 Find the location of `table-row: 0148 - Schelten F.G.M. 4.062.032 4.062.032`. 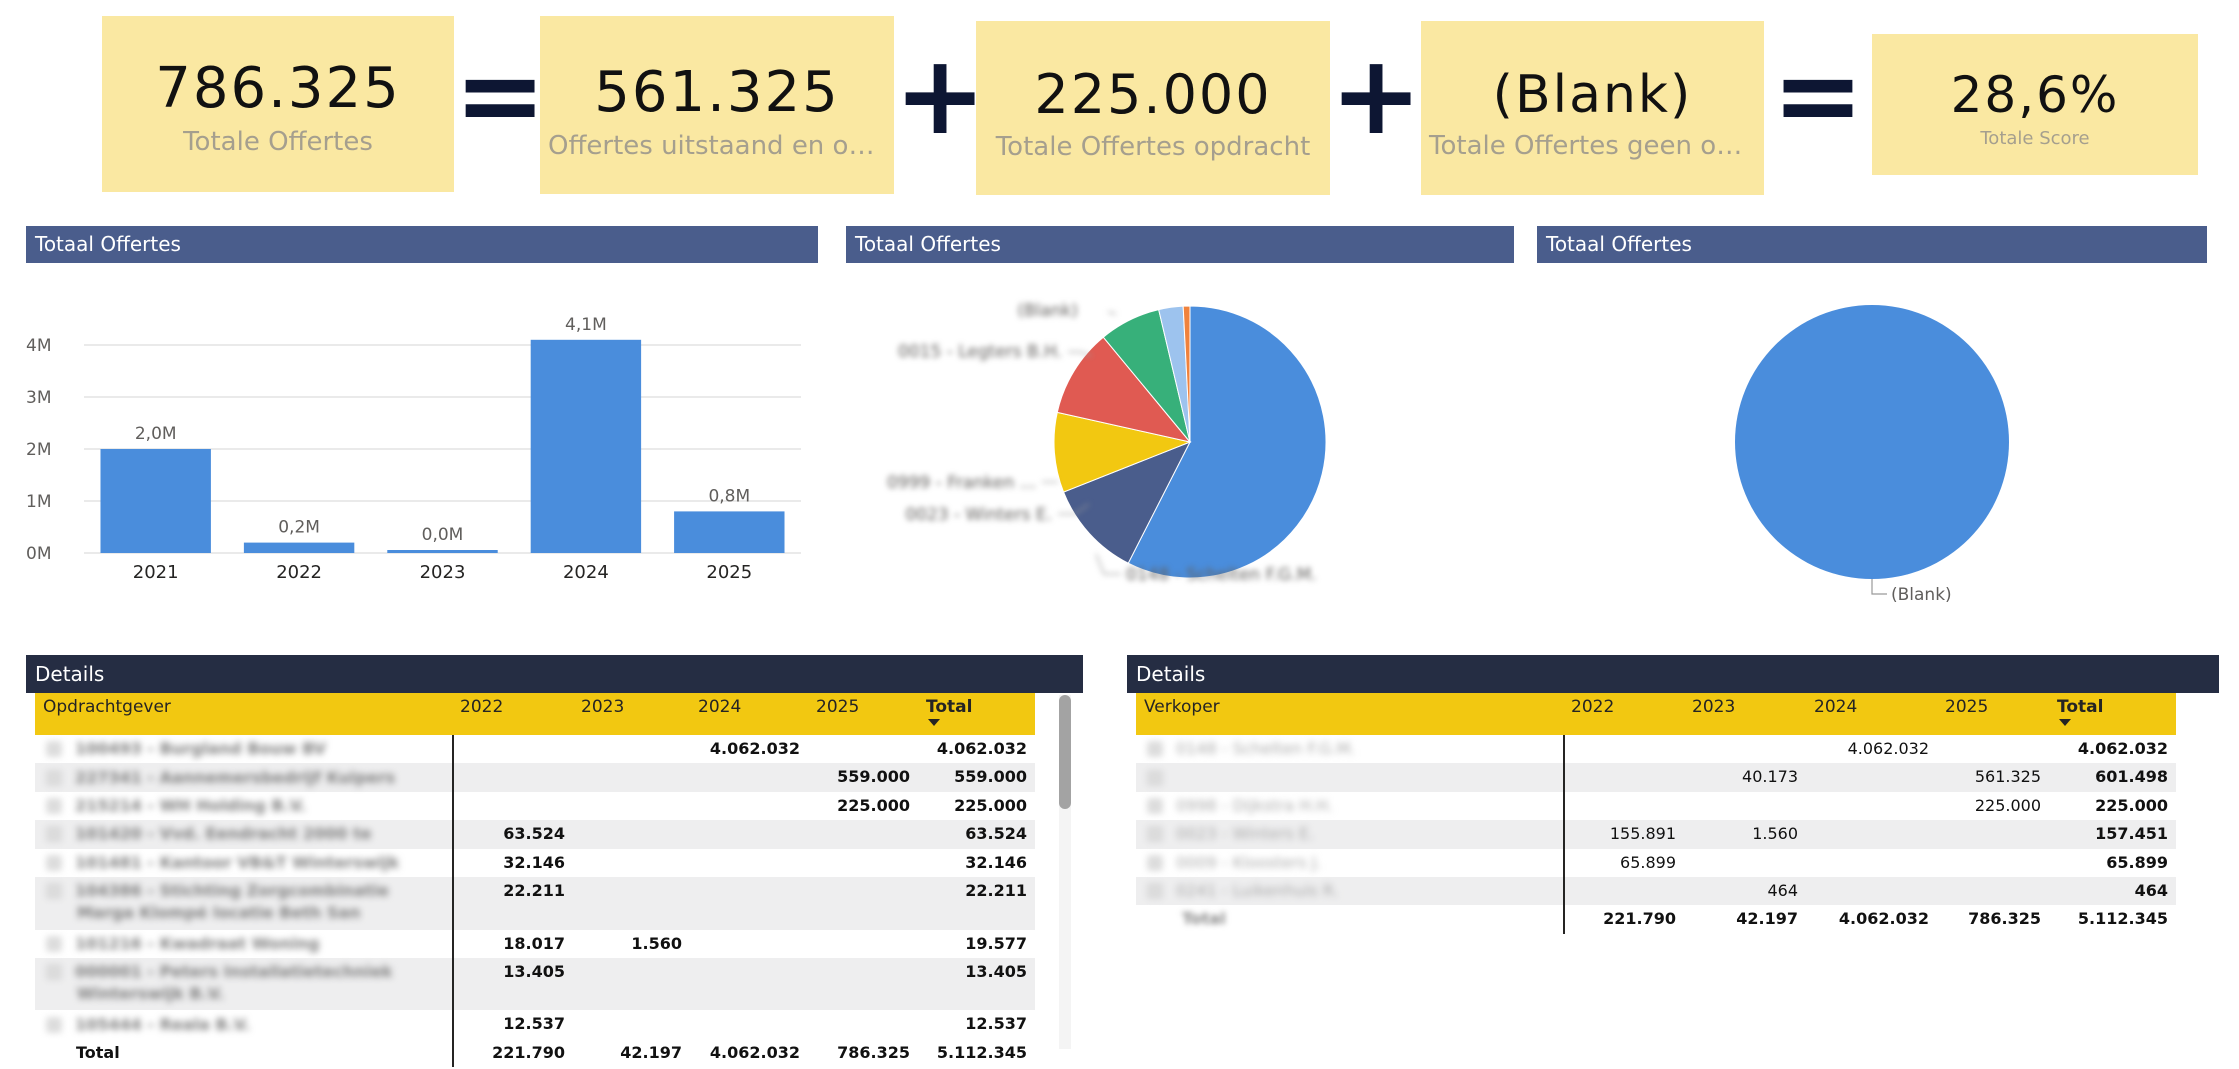

table-row: 0148 - Schelten F.G.M. 4.062.032 4.062.032 is located at coordinates (1656, 749).